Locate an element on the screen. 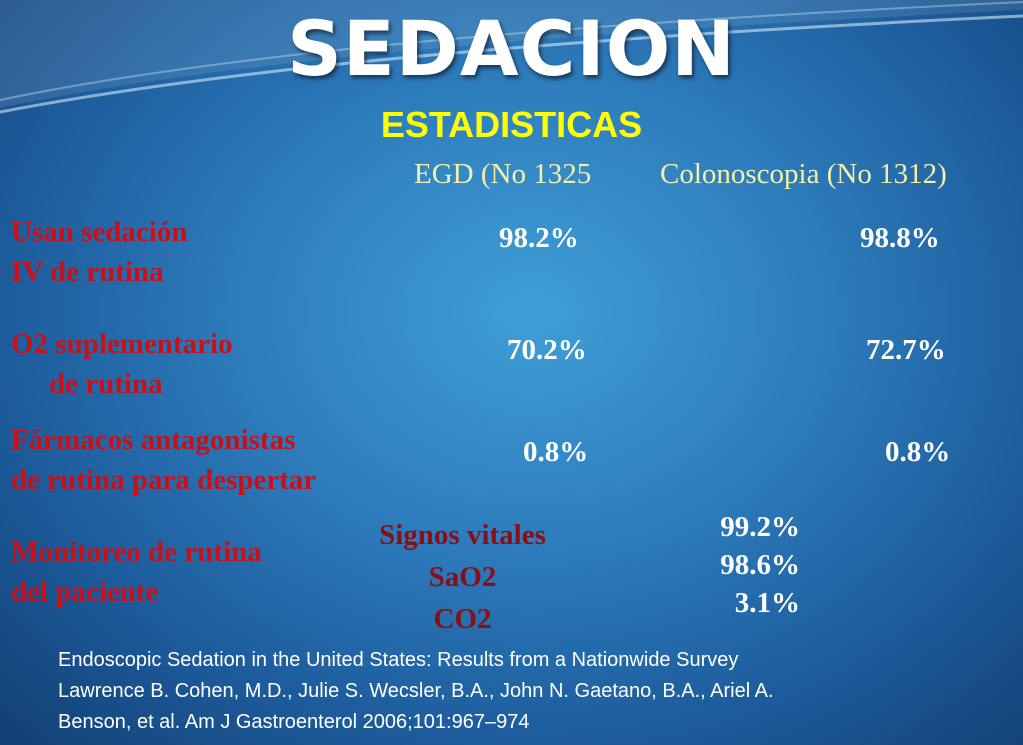 The width and height of the screenshot is (1023, 745). monitoring-item-co2: CO2 is located at coordinates (462, 619).